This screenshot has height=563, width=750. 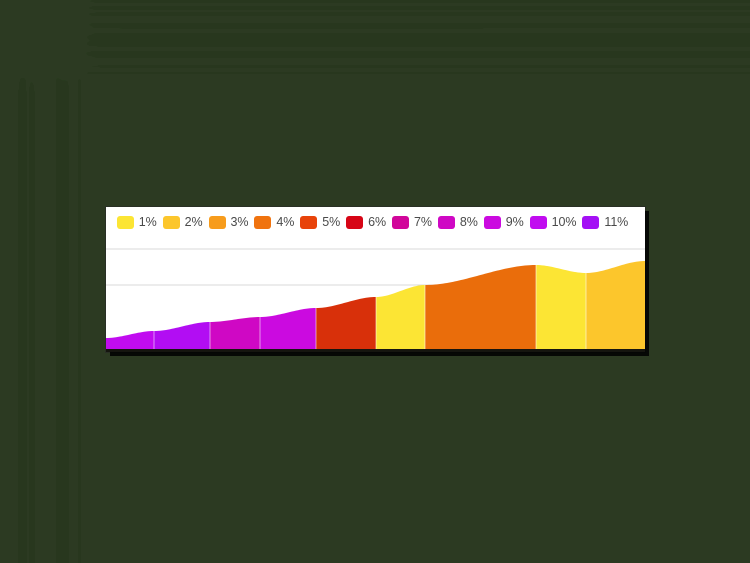 I want to click on legend-label: 6%, so click(x=377, y=222).